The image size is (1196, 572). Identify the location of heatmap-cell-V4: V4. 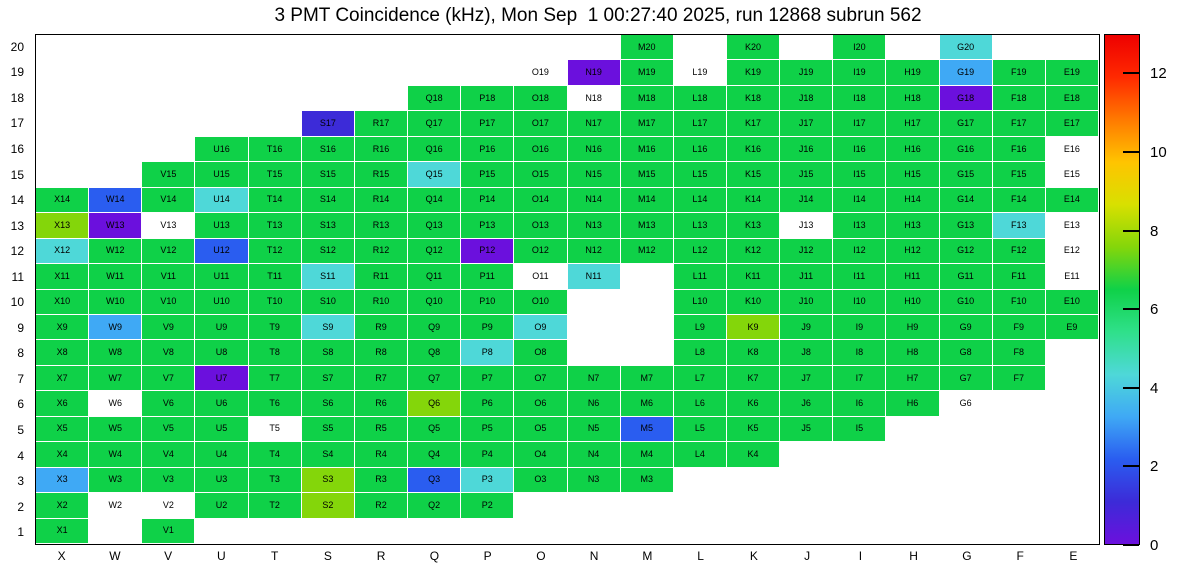
(169, 455).